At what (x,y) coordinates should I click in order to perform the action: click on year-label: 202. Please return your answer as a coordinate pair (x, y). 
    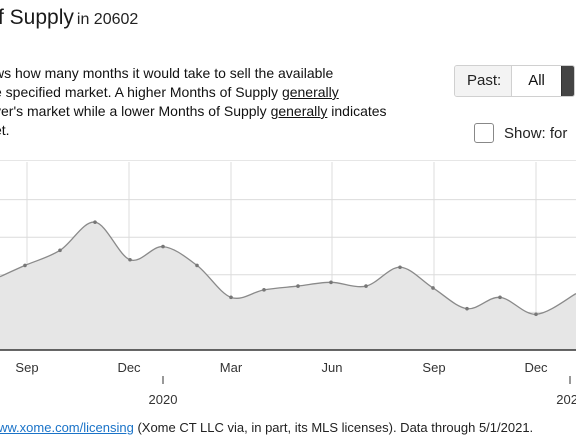
    Looking at the image, I should click on (566, 399).